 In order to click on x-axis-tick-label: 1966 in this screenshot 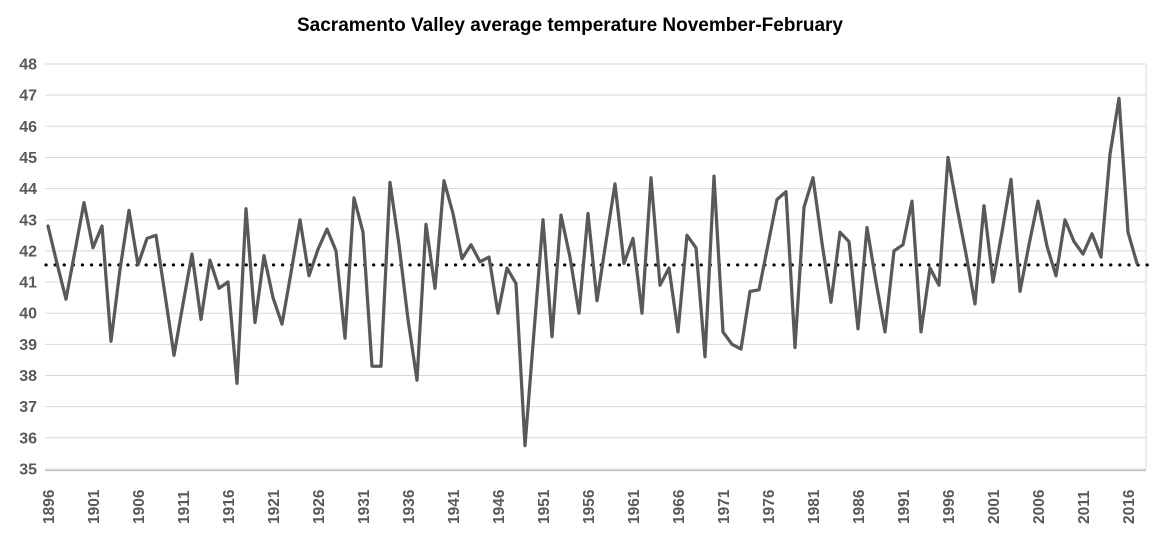, I will do `click(679, 506)`.